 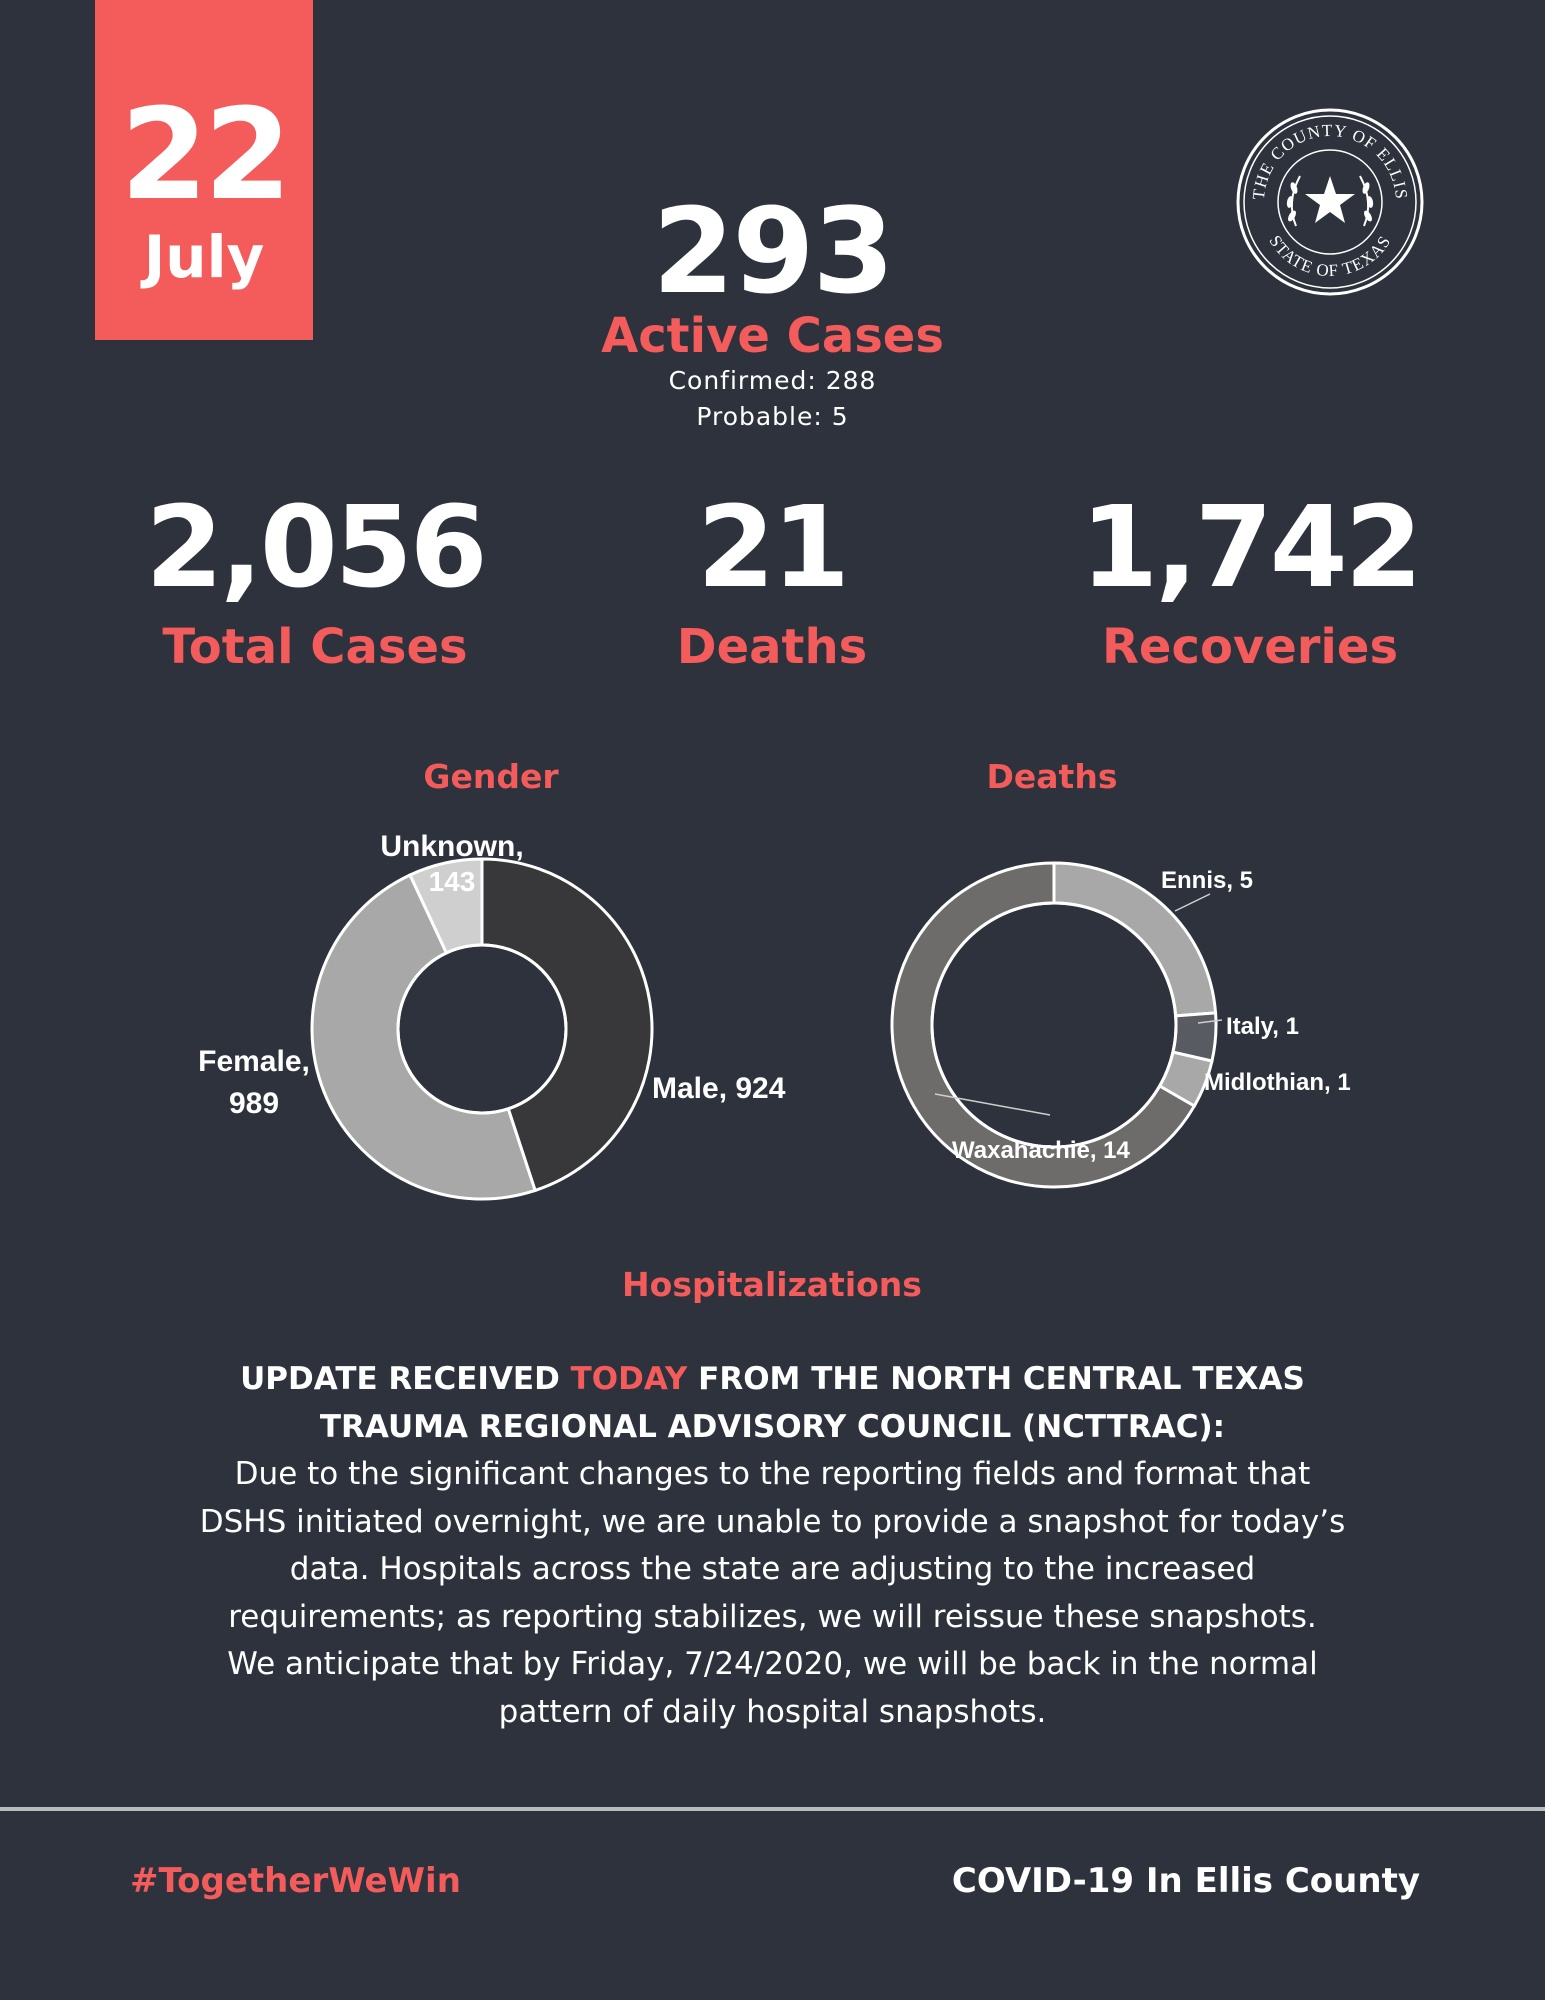 I want to click on gender-label-male: Male, 924, so click(x=719, y=1088).